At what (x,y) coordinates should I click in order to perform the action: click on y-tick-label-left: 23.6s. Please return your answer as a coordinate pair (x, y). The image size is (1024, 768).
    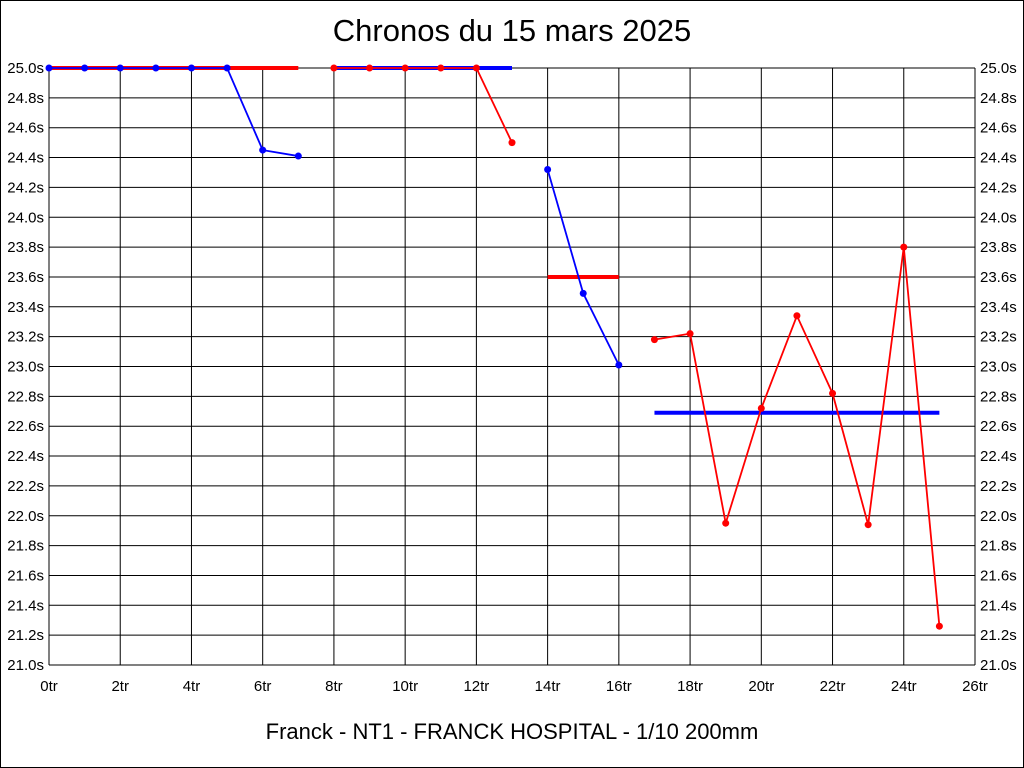
    Looking at the image, I should click on (25, 277).